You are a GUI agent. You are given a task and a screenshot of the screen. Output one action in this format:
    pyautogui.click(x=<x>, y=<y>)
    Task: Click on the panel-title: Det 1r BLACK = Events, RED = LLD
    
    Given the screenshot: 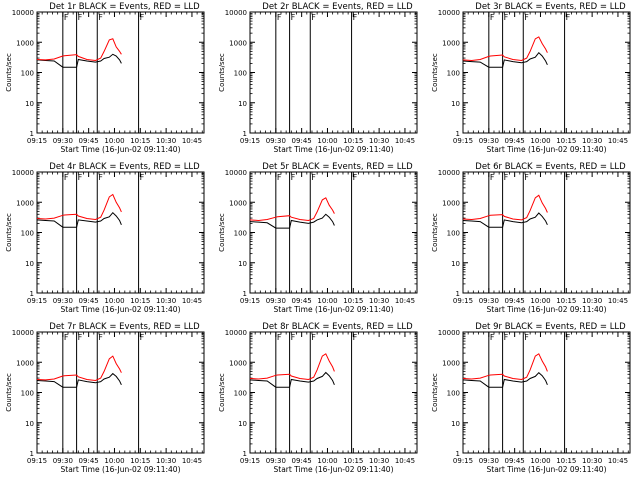 What is the action you would take?
    pyautogui.click(x=124, y=7)
    